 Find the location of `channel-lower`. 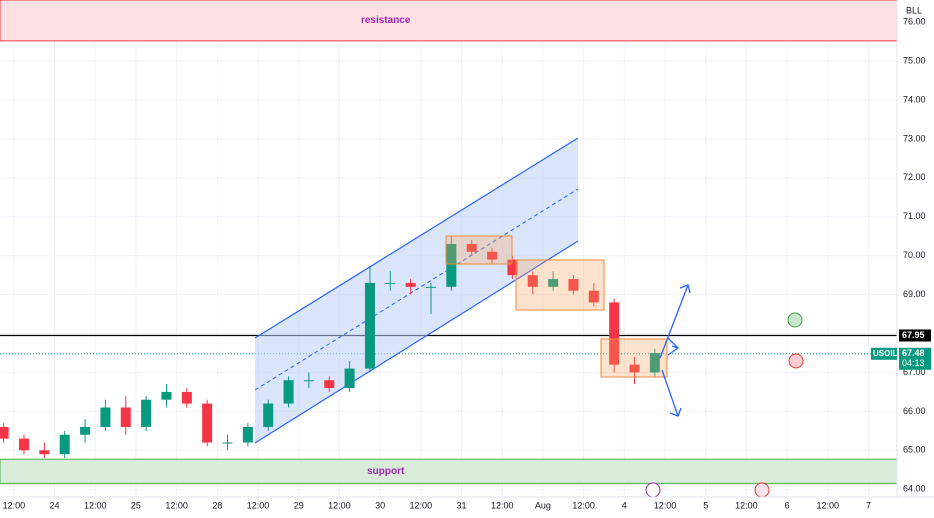

channel-lower is located at coordinates (416, 342).